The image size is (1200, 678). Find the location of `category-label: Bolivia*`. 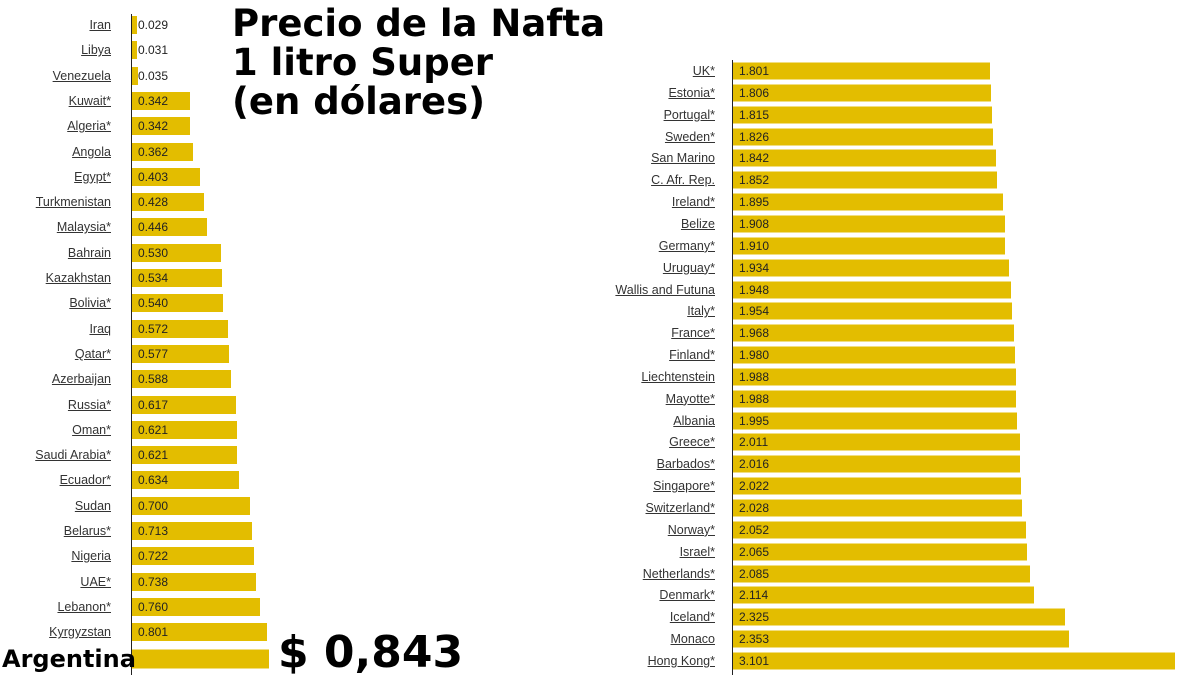

category-label: Bolivia* is located at coordinates (90, 303).